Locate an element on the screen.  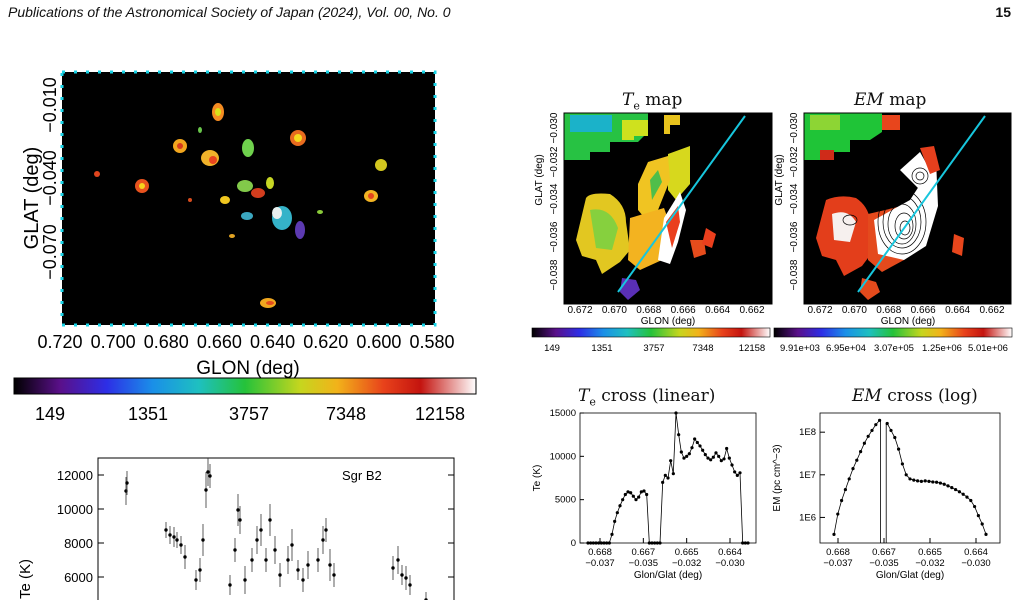
te-map-ylabel: GLAT (deg) is located at coordinates (539, 179).